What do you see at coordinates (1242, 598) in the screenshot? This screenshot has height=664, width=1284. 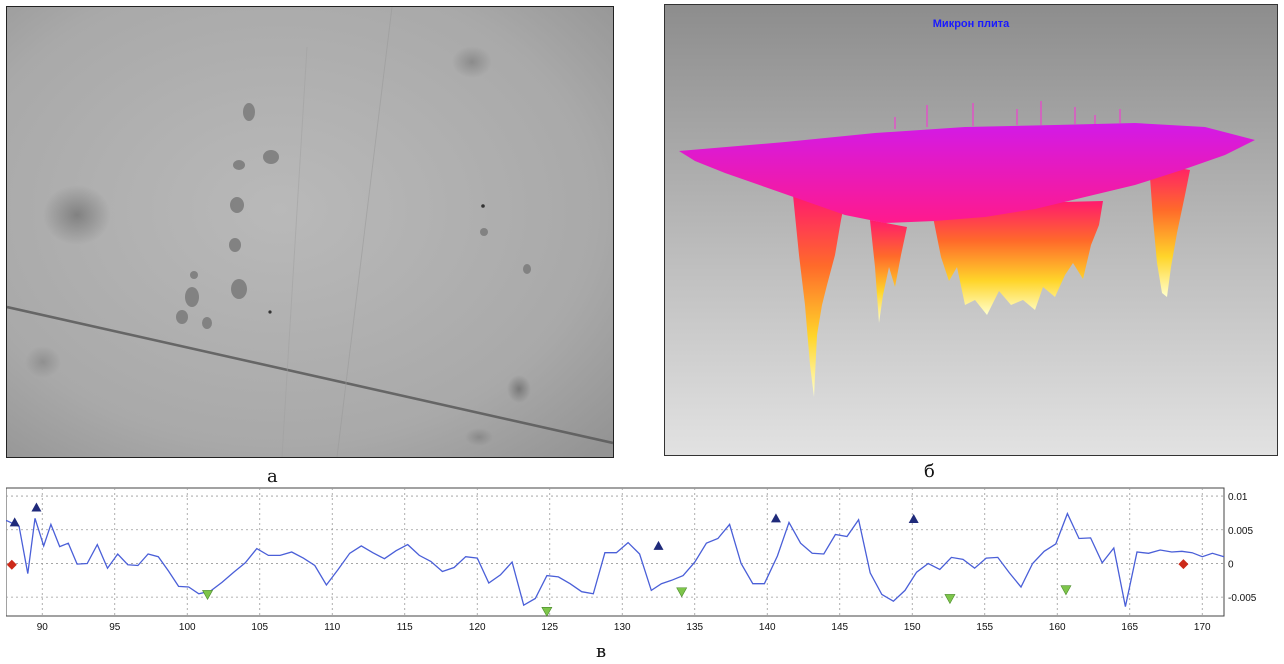 I see `y-tick-label: -0.005` at bounding box center [1242, 598].